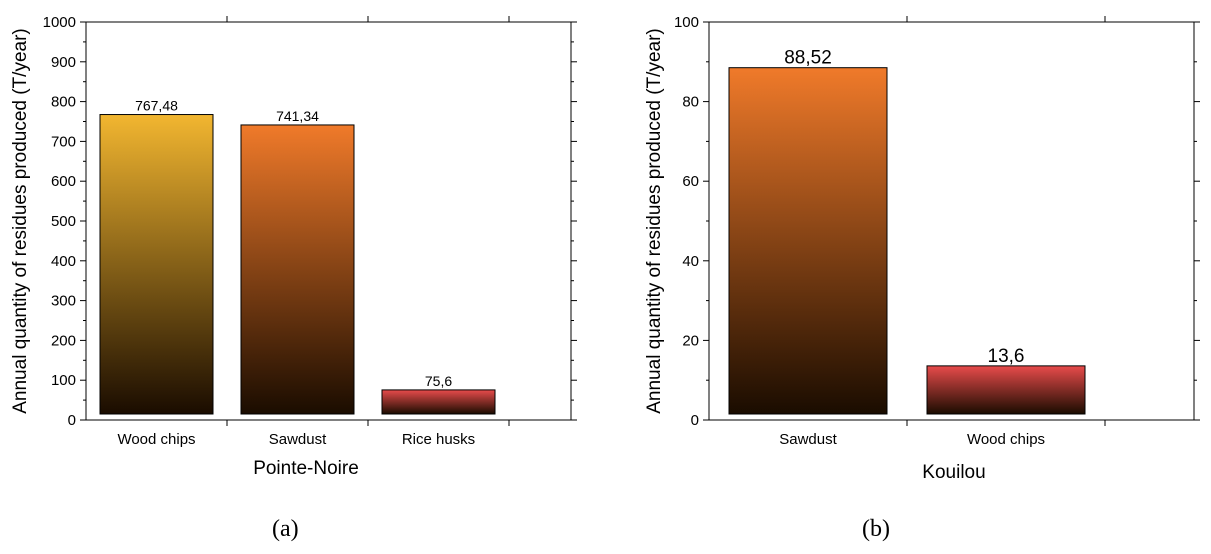 Image resolution: width=1211 pixels, height=554 pixels. Describe the element at coordinates (808, 58) in the screenshot. I see `data-label-sawdust: 88,52` at that location.